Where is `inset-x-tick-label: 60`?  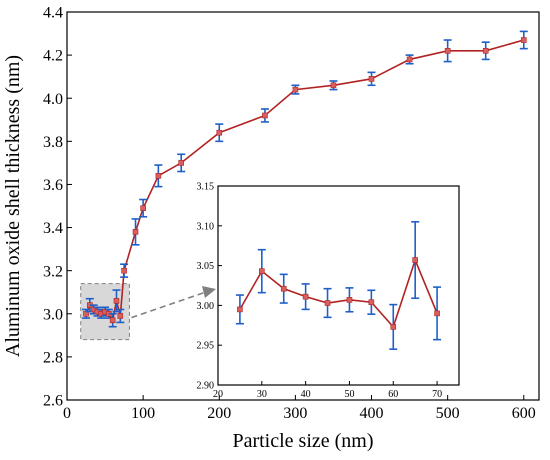 inset-x-tick-label: 60 is located at coordinates (393, 394).